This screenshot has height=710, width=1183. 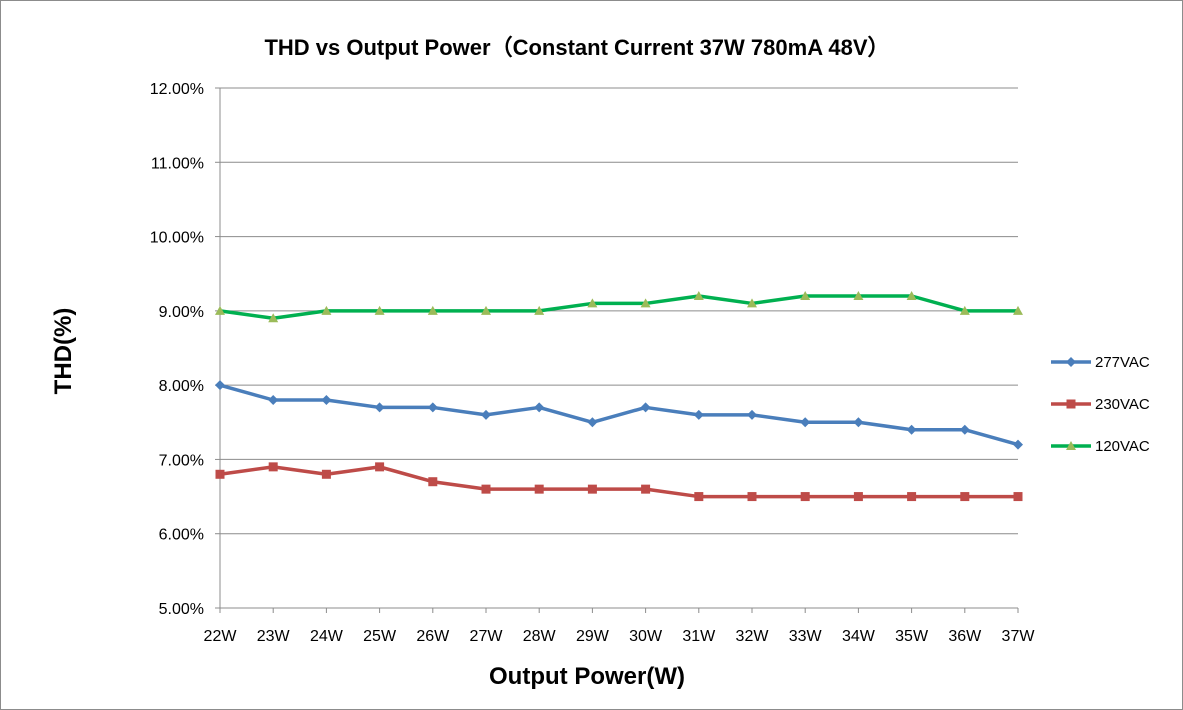 I want to click on x-tick-label: 29W, so click(x=593, y=636).